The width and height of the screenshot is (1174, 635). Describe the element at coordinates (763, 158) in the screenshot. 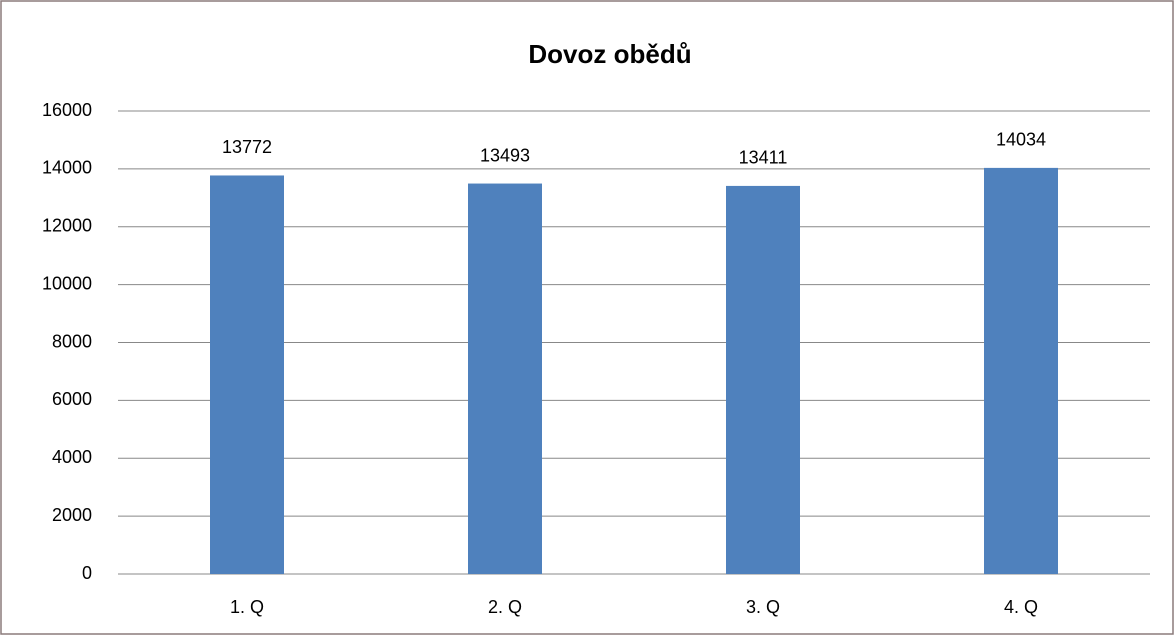

I see `data-label: 13411` at that location.